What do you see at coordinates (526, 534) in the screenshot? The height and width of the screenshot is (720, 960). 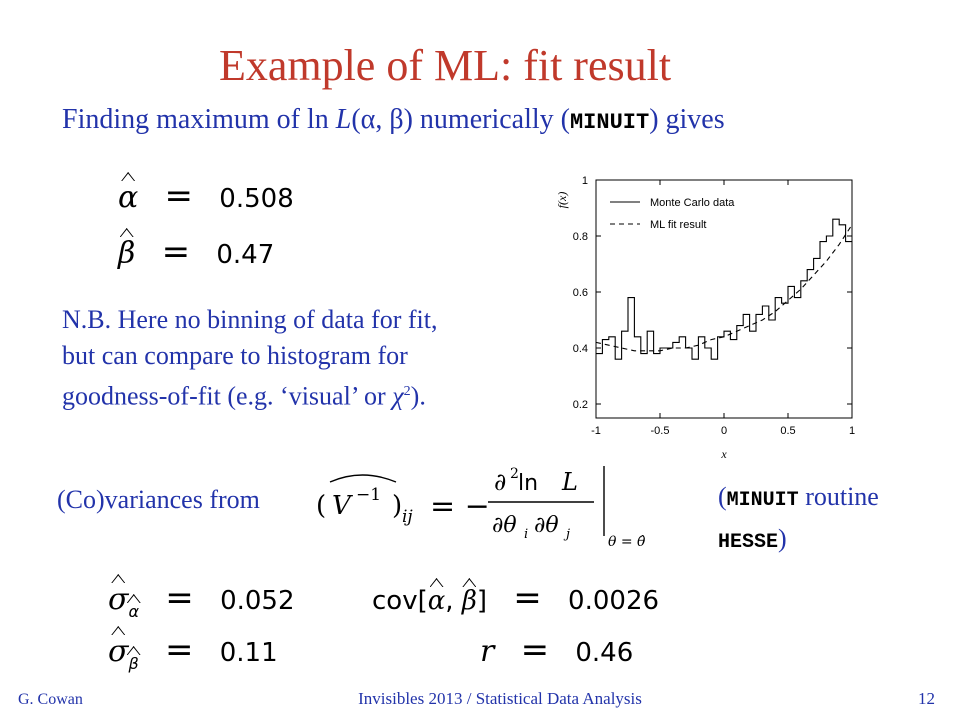 I see `svg-text: i` at bounding box center [526, 534].